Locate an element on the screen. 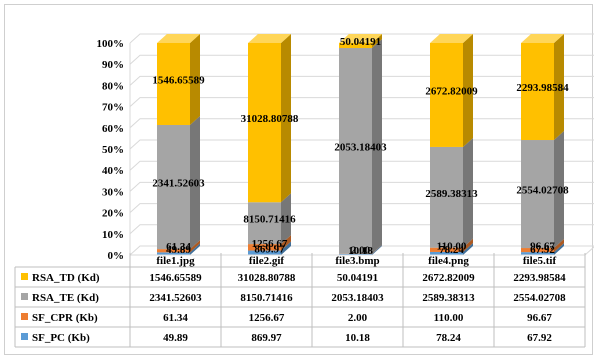 This screenshot has height=360, width=598. y-tick-label: 50% is located at coordinates (113, 150).